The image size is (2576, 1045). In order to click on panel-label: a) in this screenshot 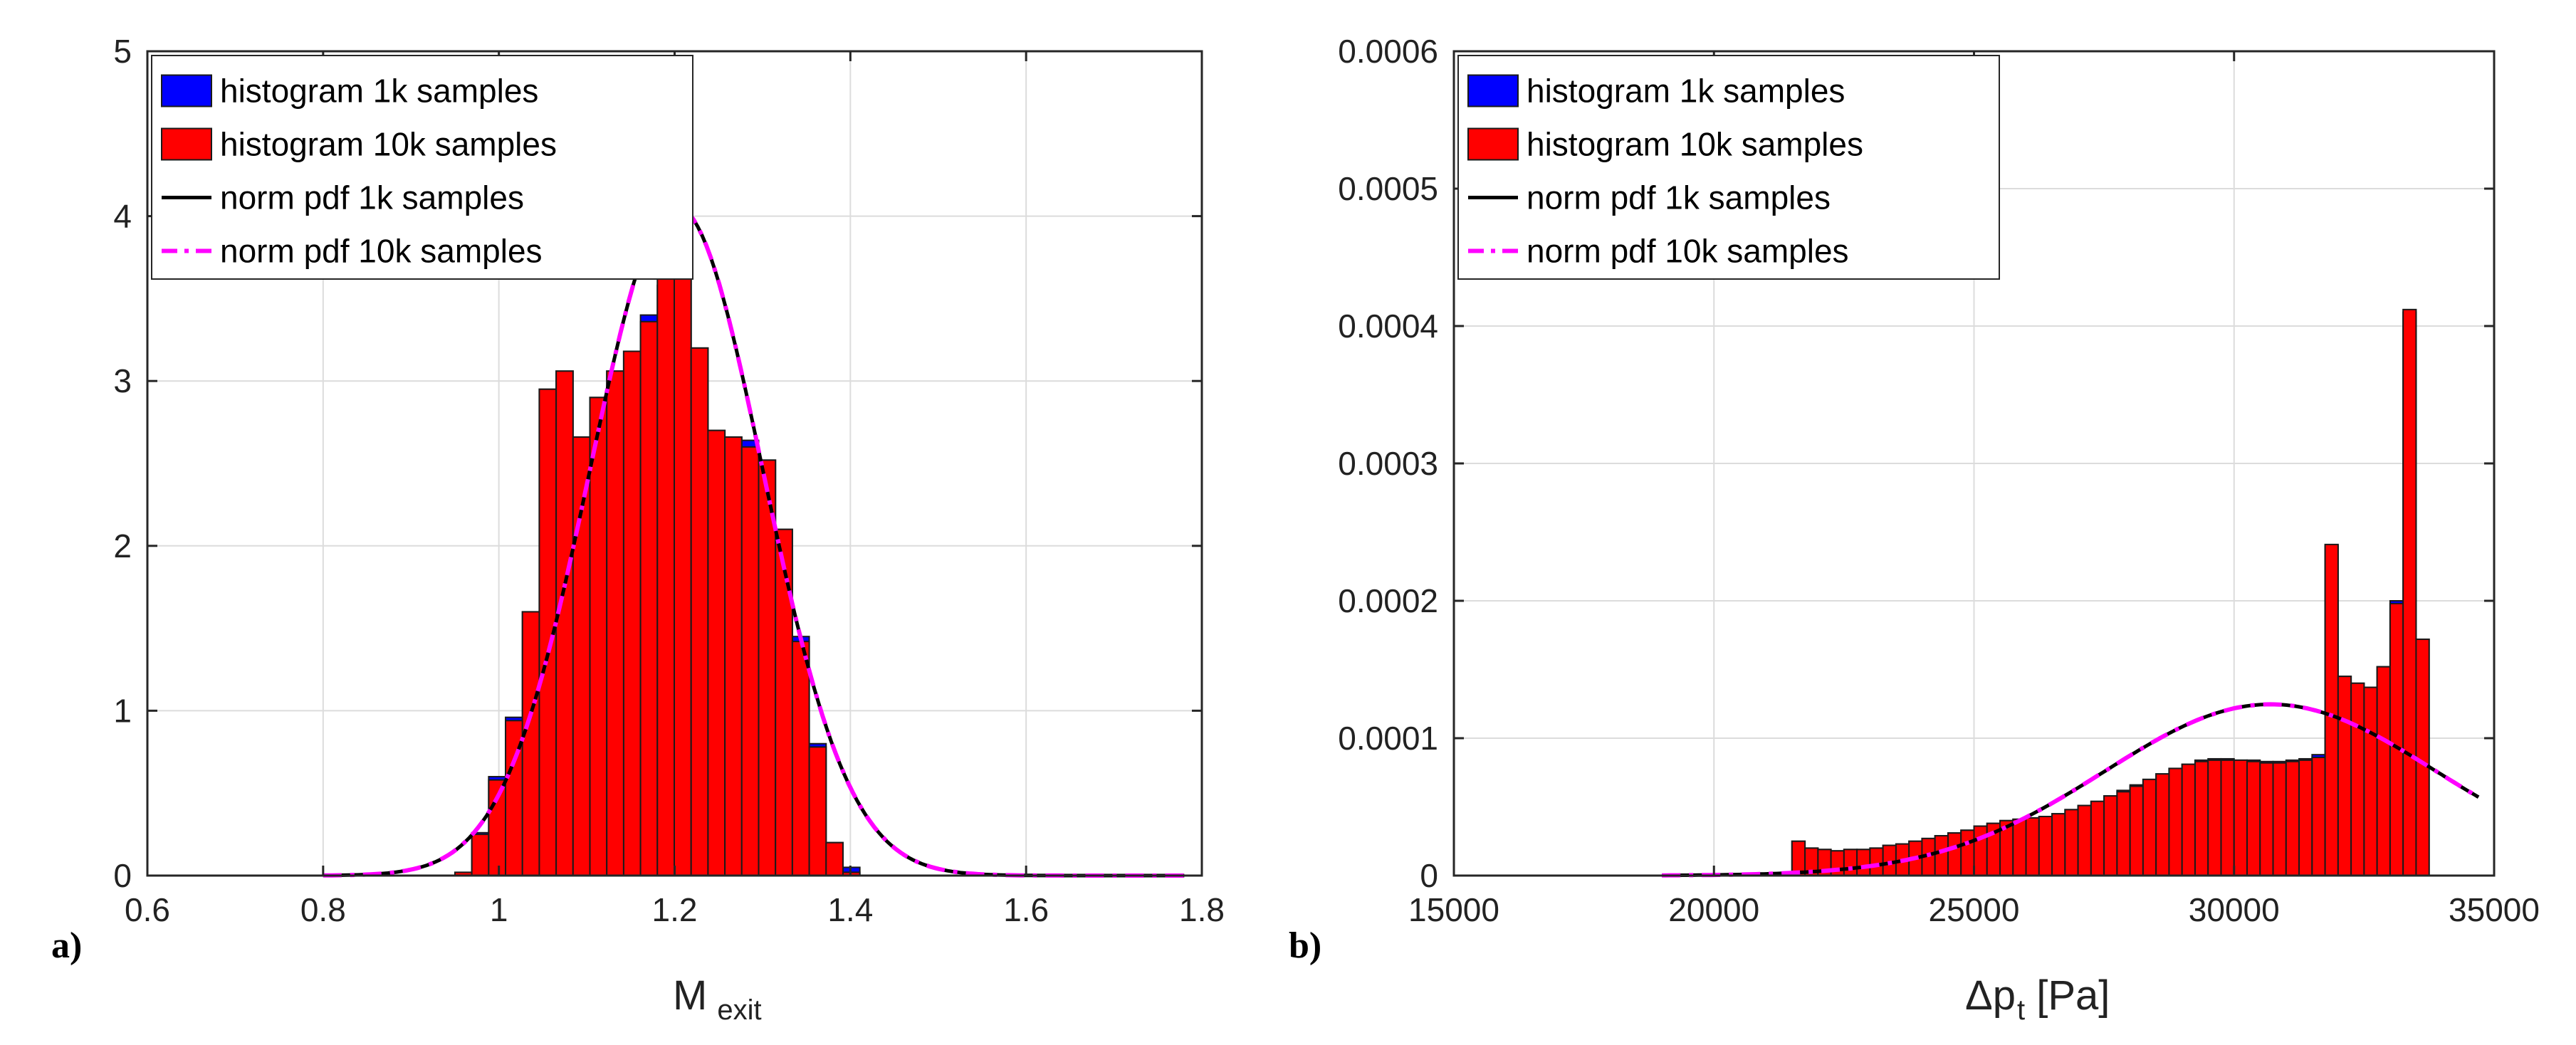, I will do `click(66, 946)`.